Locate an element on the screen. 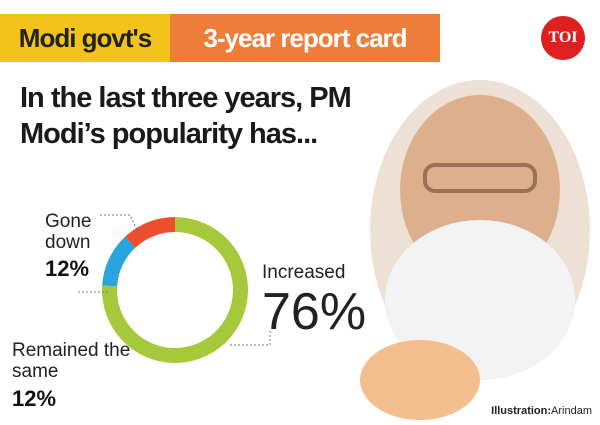  category-label: Increased is located at coordinates (304, 272).